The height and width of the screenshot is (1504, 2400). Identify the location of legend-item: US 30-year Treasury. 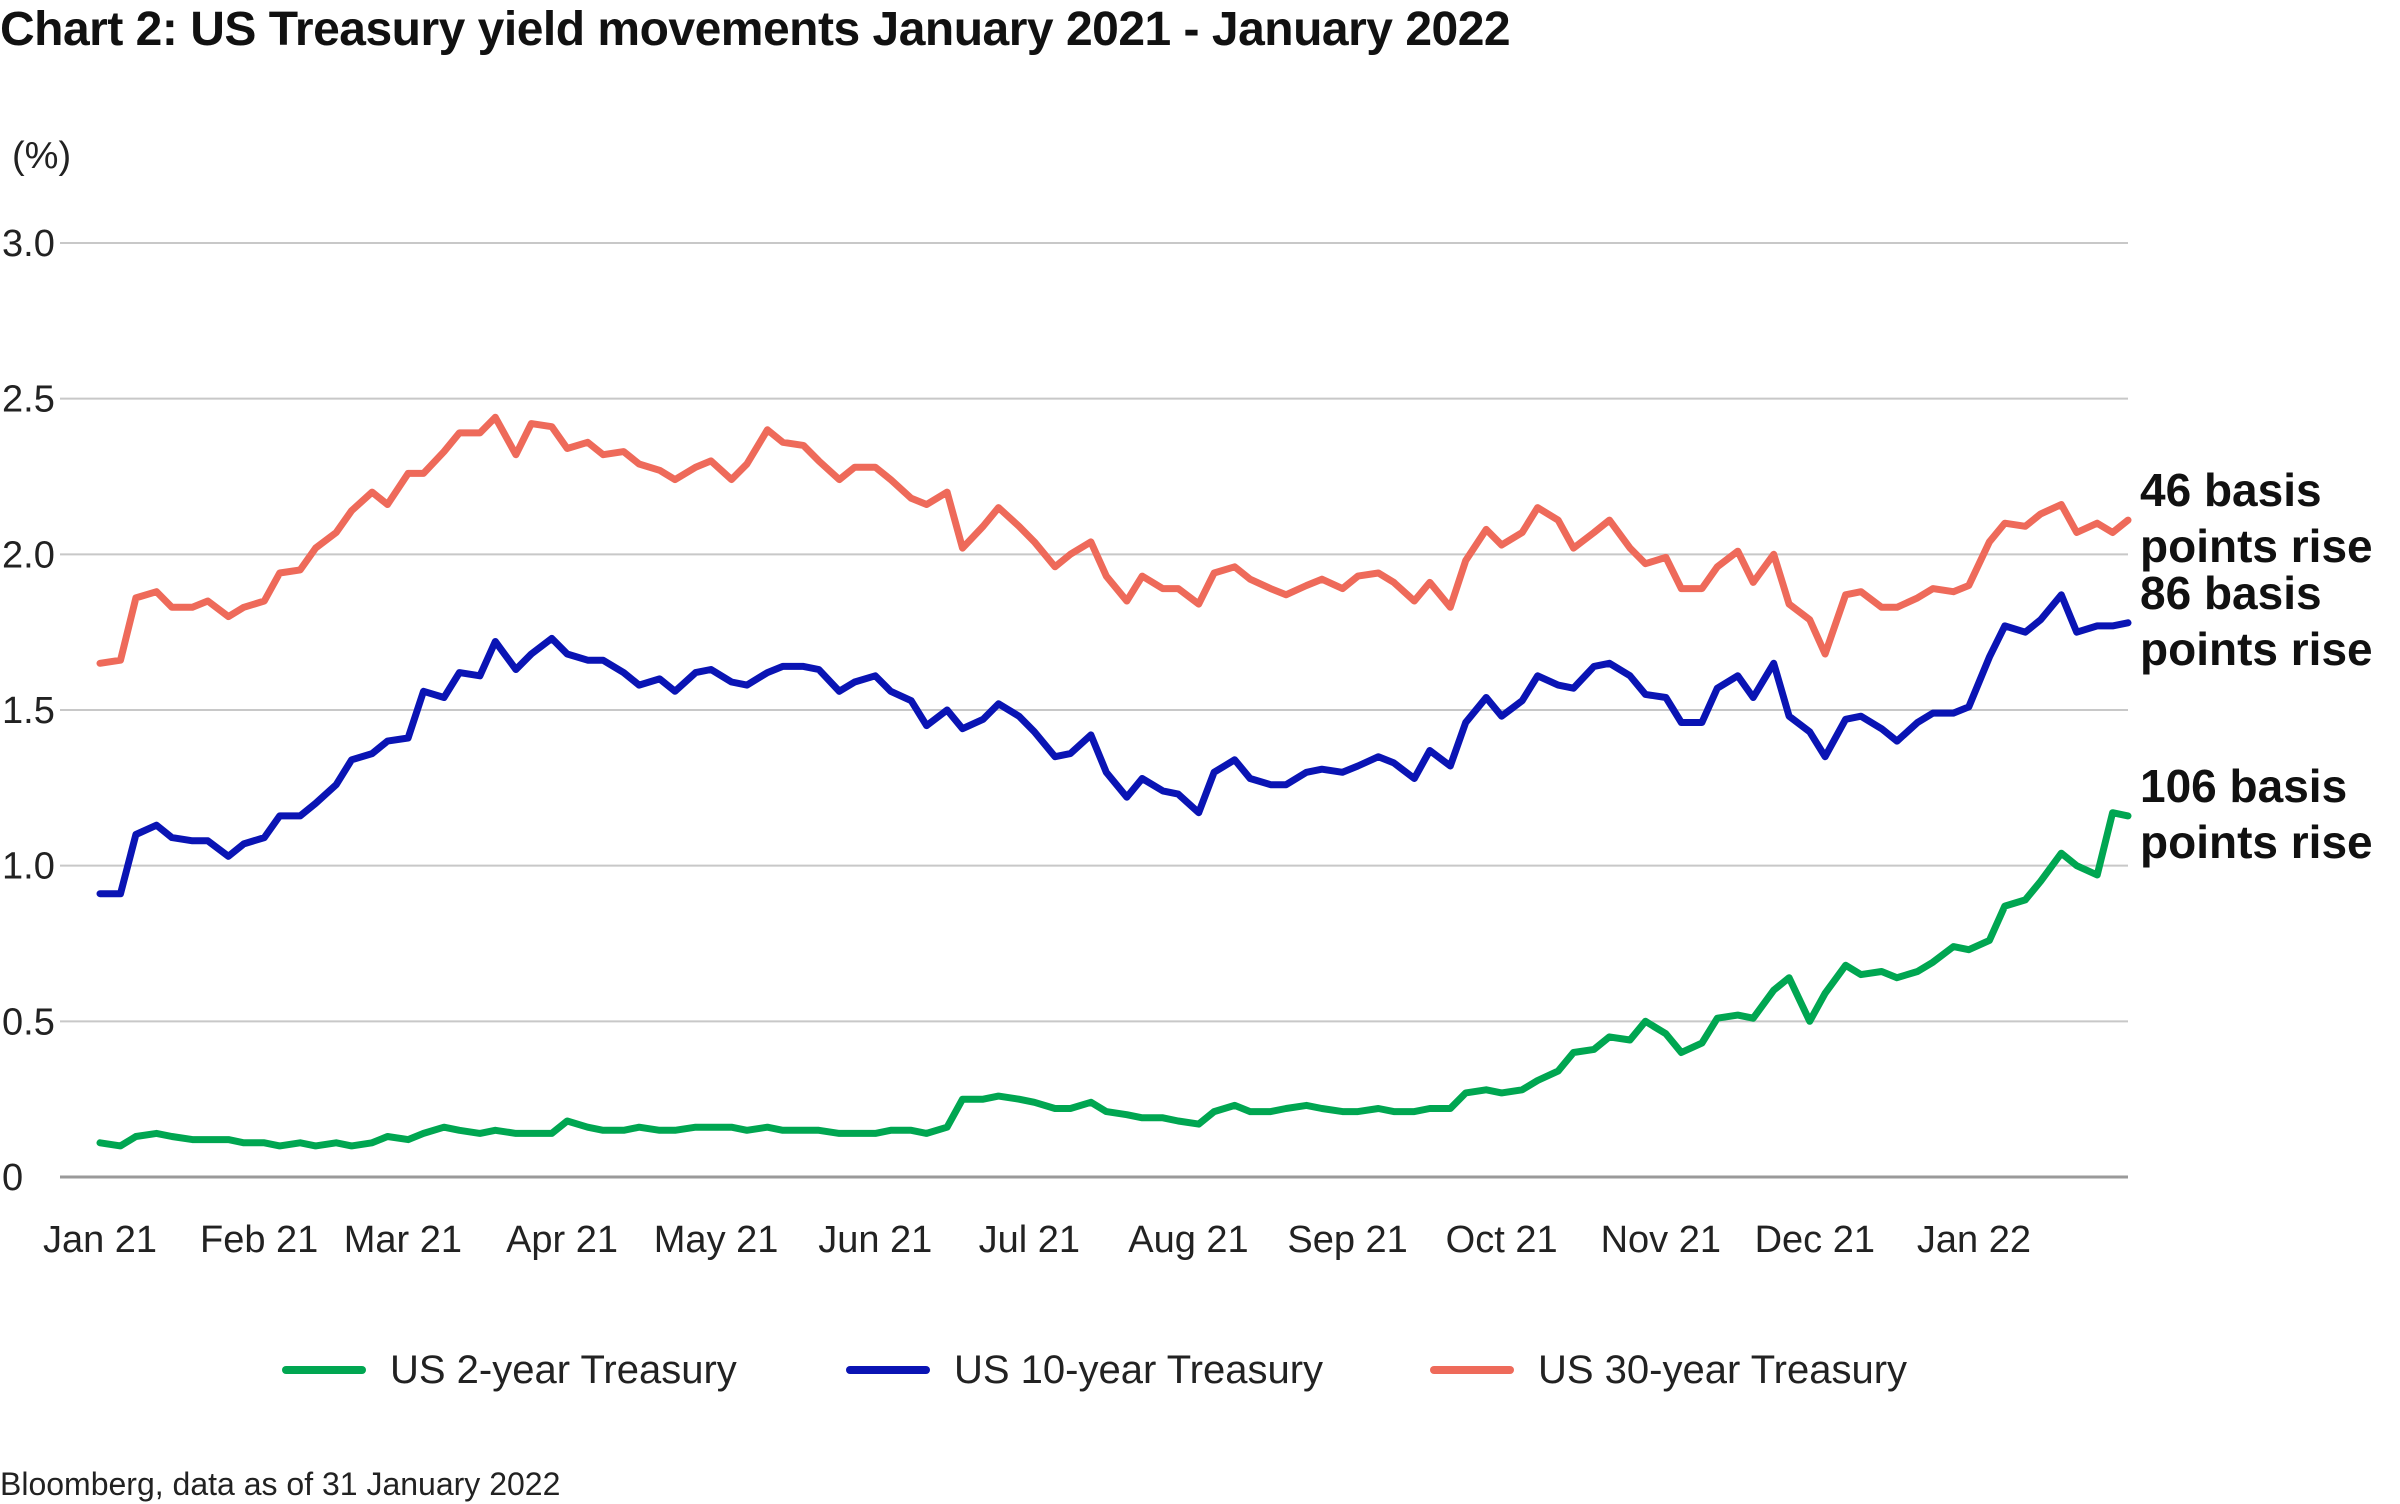
(1668, 1370).